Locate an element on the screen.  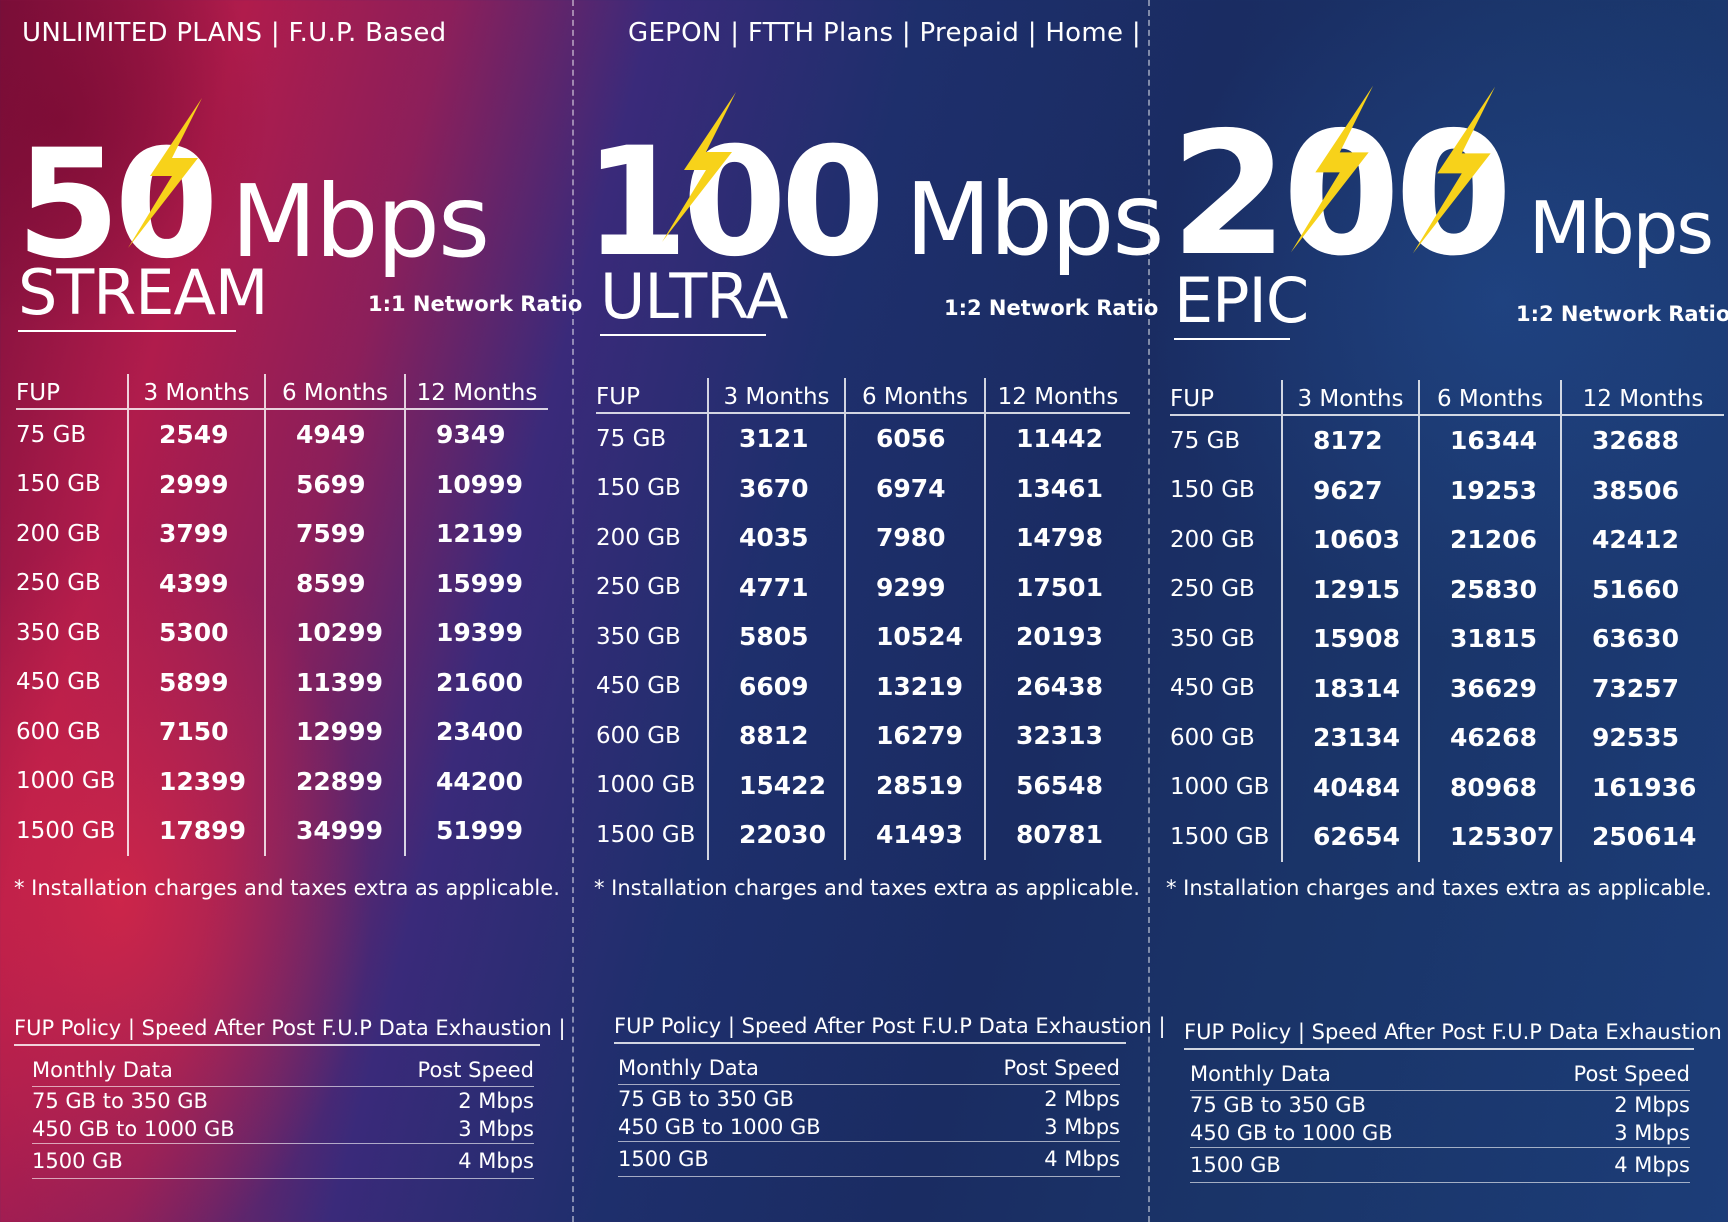
price-cell: 3121 is located at coordinates (776, 438).